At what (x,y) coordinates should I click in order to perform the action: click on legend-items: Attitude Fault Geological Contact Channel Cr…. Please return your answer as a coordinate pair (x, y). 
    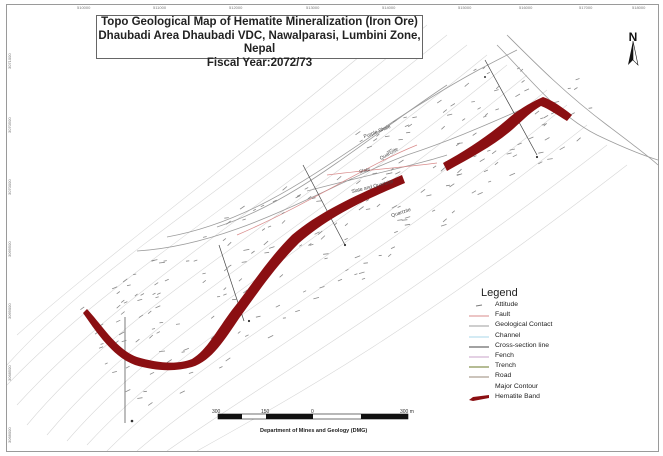
    Looking at the image, I should click on (559, 352).